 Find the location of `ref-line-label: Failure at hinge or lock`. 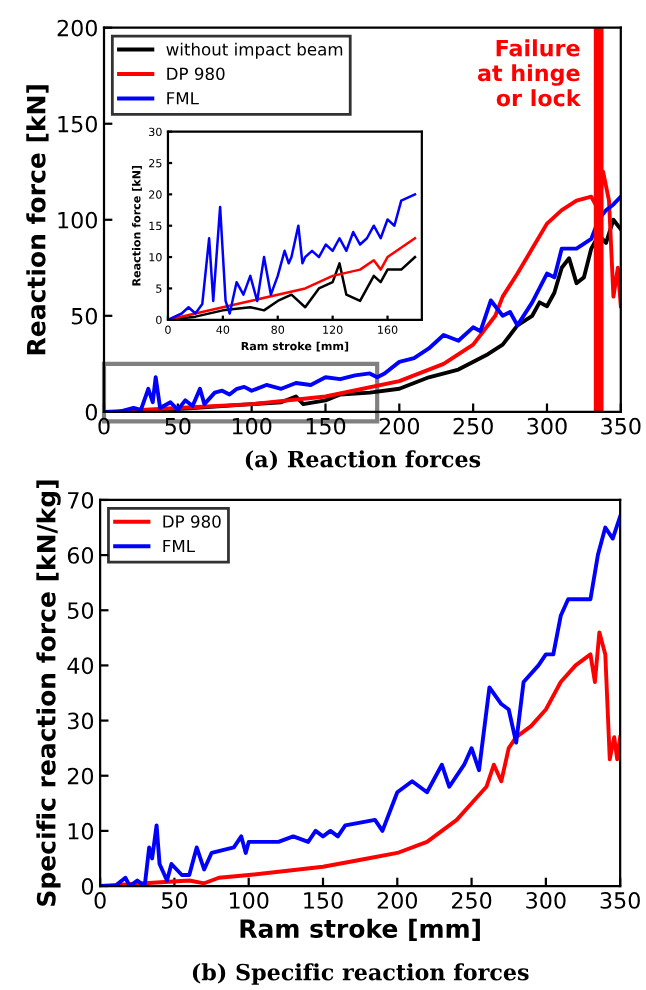

ref-line-label: Failure at hinge or lock is located at coordinates (529, 73).